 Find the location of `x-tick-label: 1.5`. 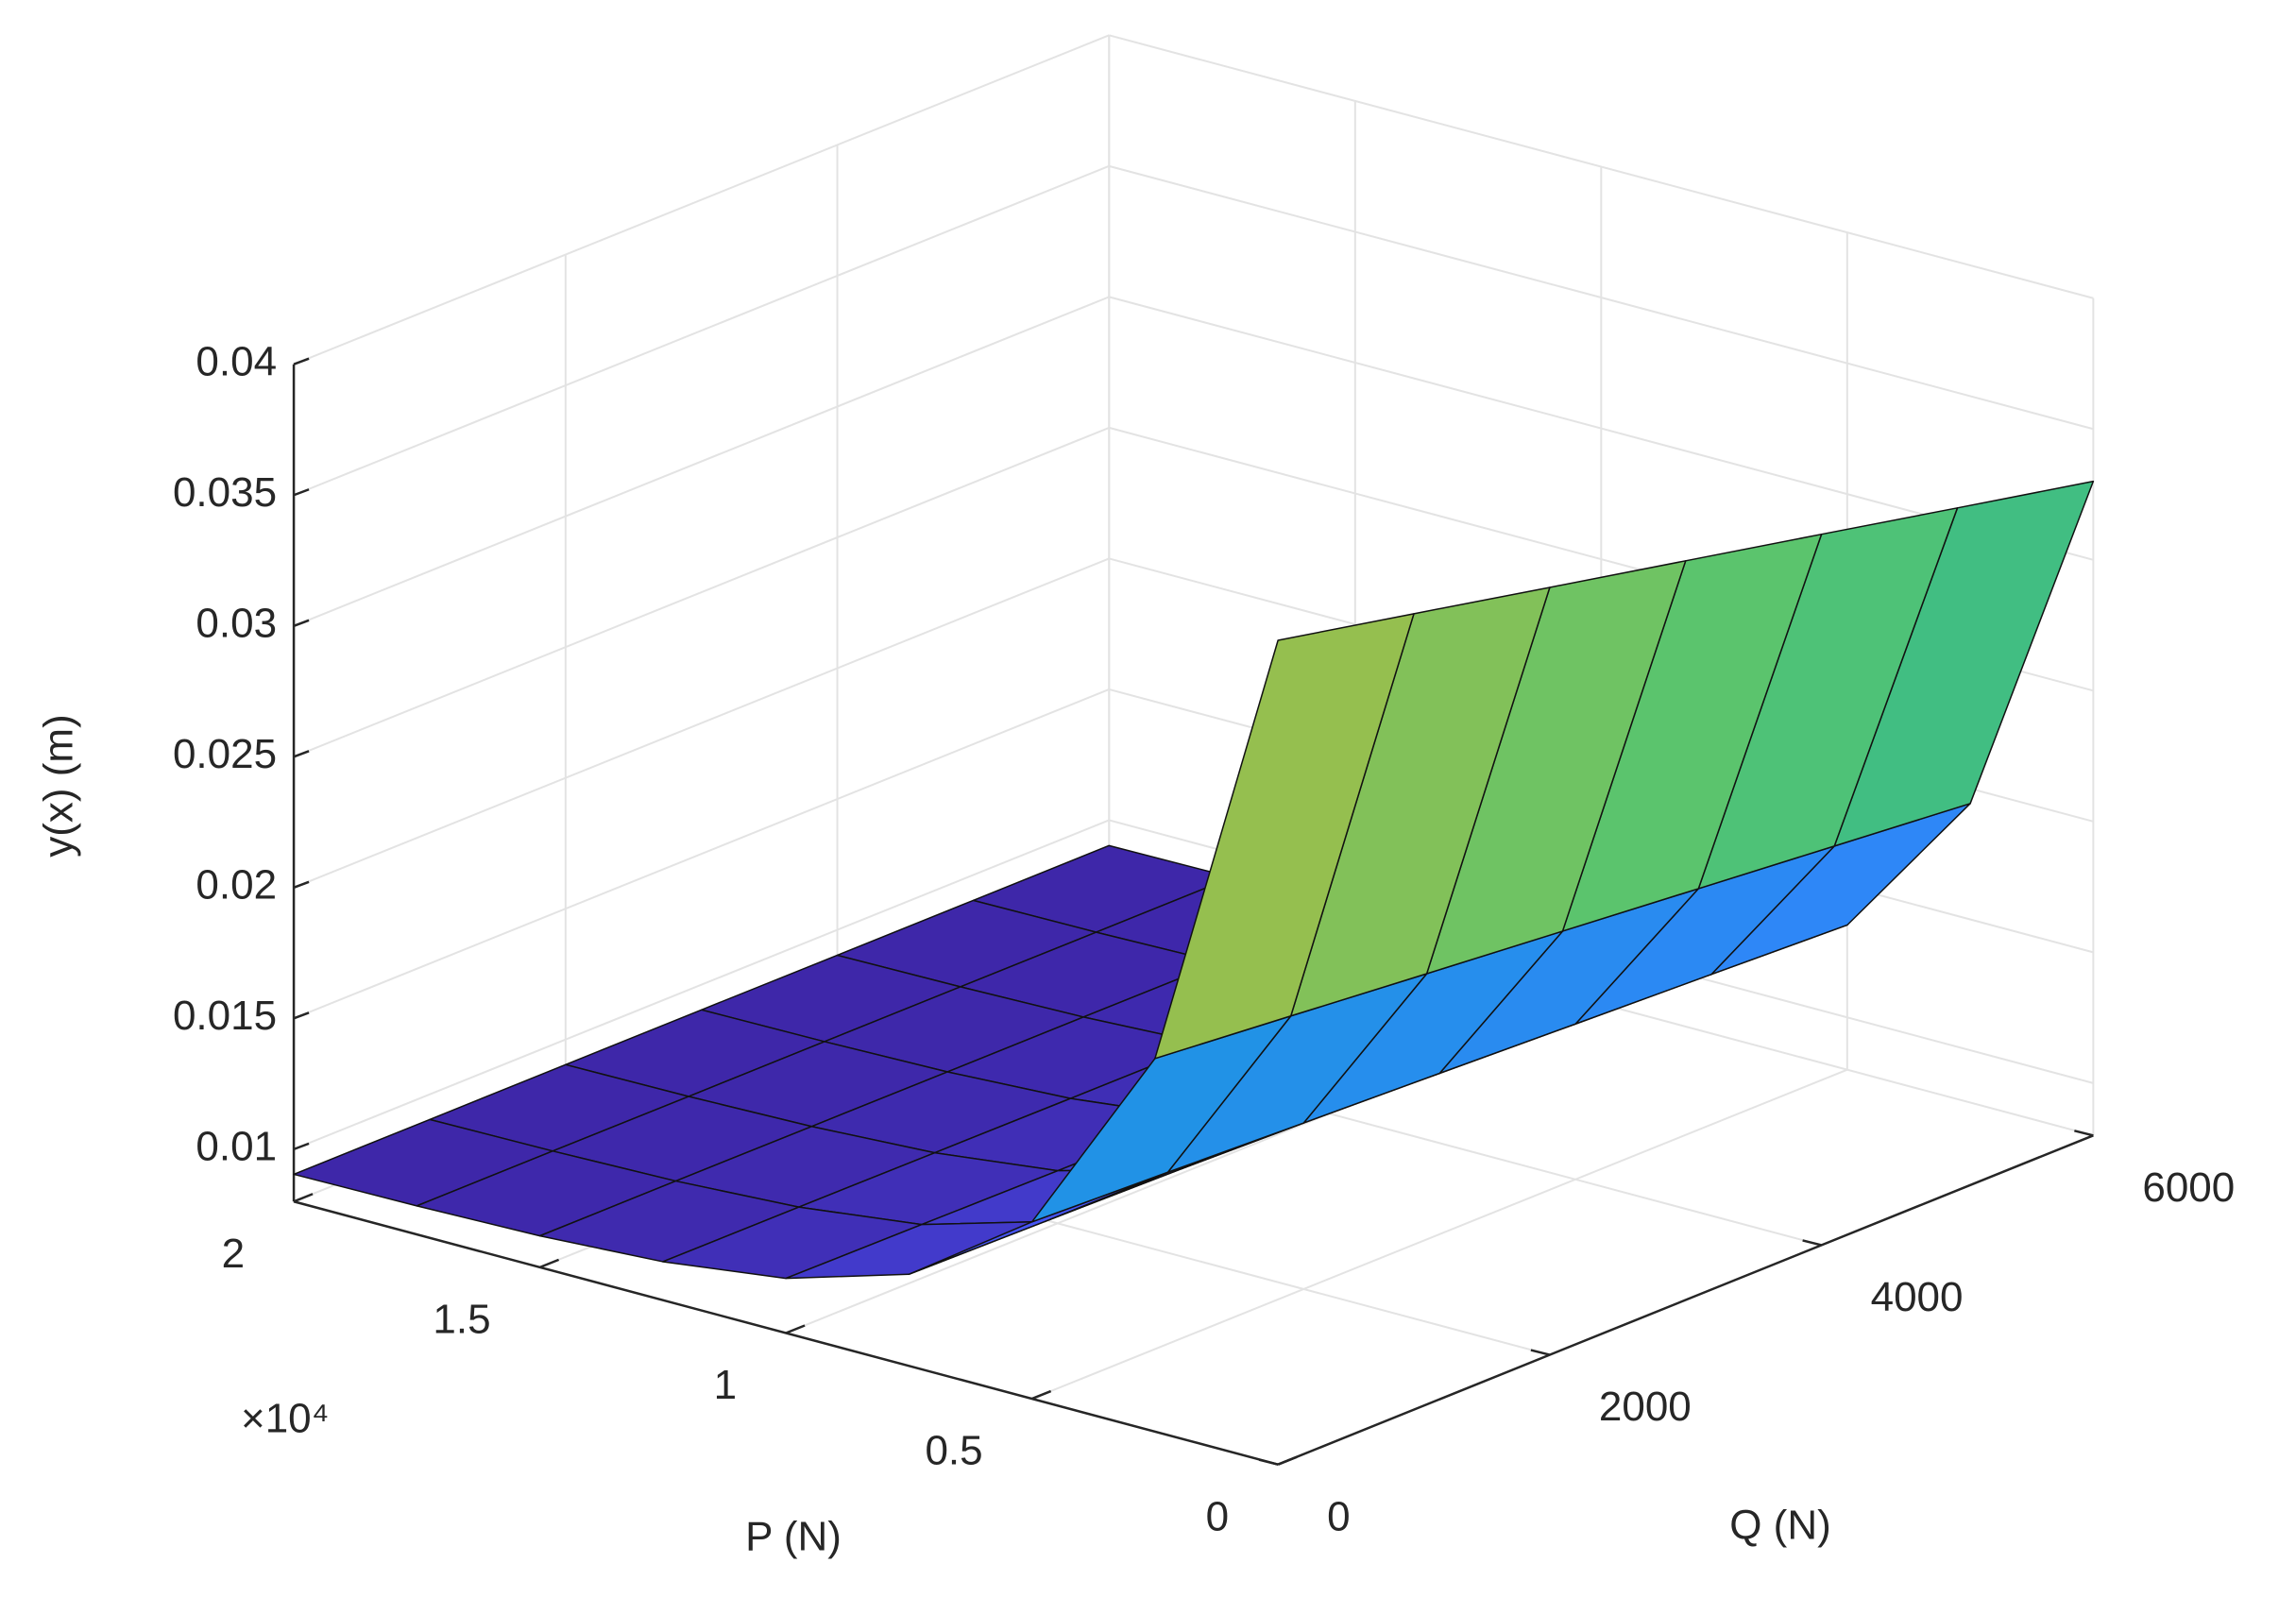

x-tick-label: 1.5 is located at coordinates (462, 1319).